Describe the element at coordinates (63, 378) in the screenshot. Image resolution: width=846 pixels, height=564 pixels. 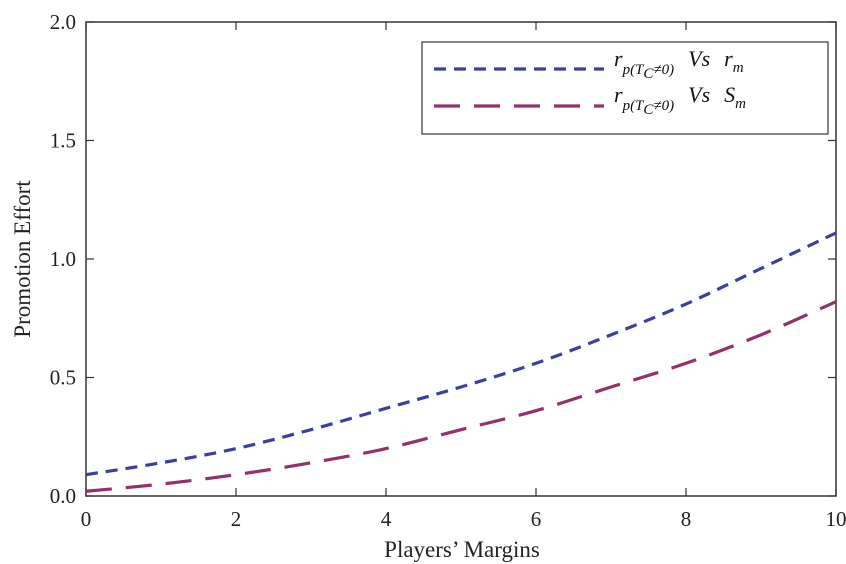
I see `y-tick-label: 0.5` at that location.